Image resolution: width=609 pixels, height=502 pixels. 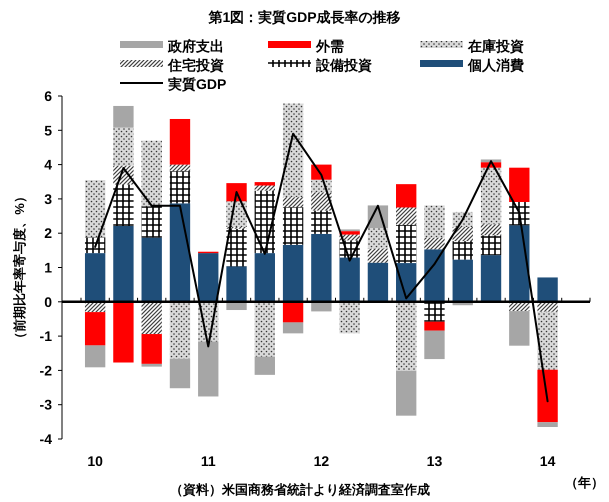 I want to click on x-tick-label: 10, so click(x=95, y=461).